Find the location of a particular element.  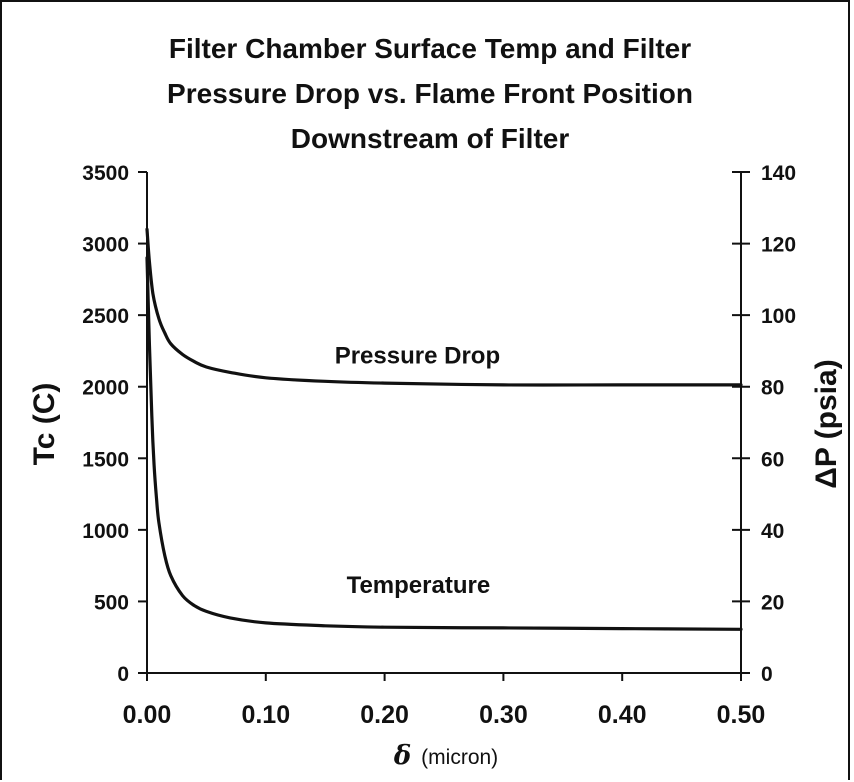

y-tick-label: 3500 is located at coordinates (105, 173).